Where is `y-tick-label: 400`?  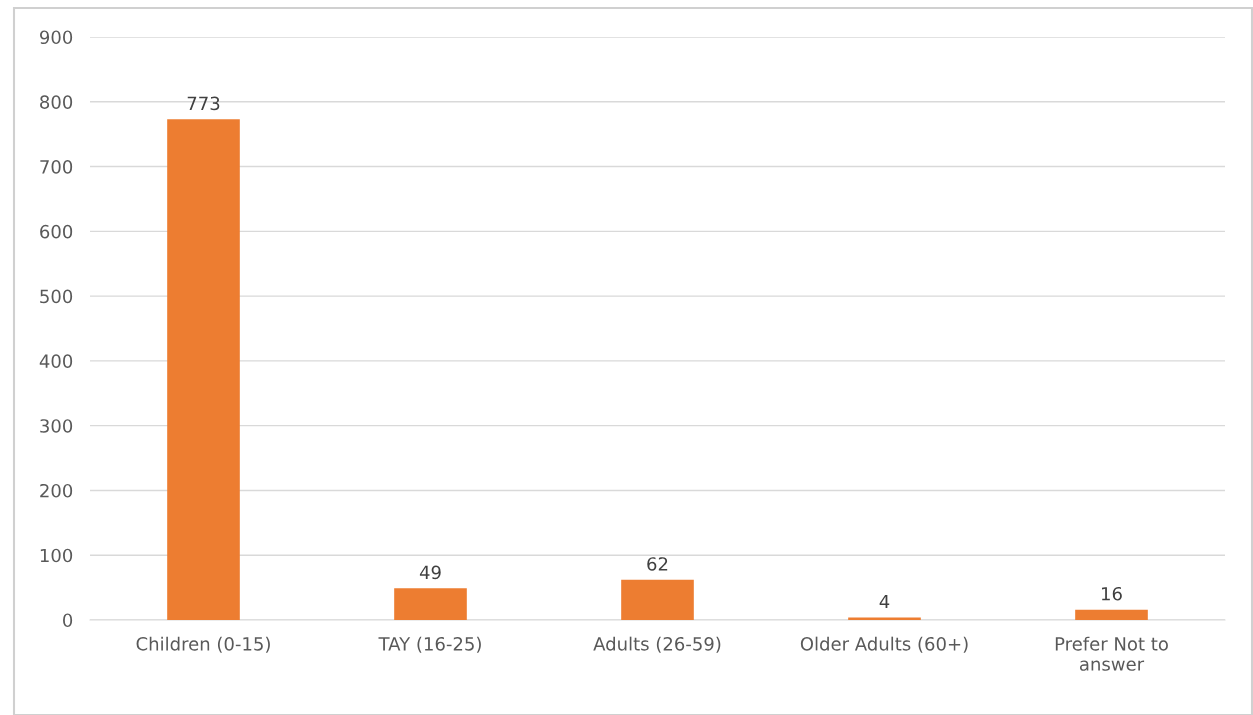
y-tick-label: 400 is located at coordinates (56, 361).